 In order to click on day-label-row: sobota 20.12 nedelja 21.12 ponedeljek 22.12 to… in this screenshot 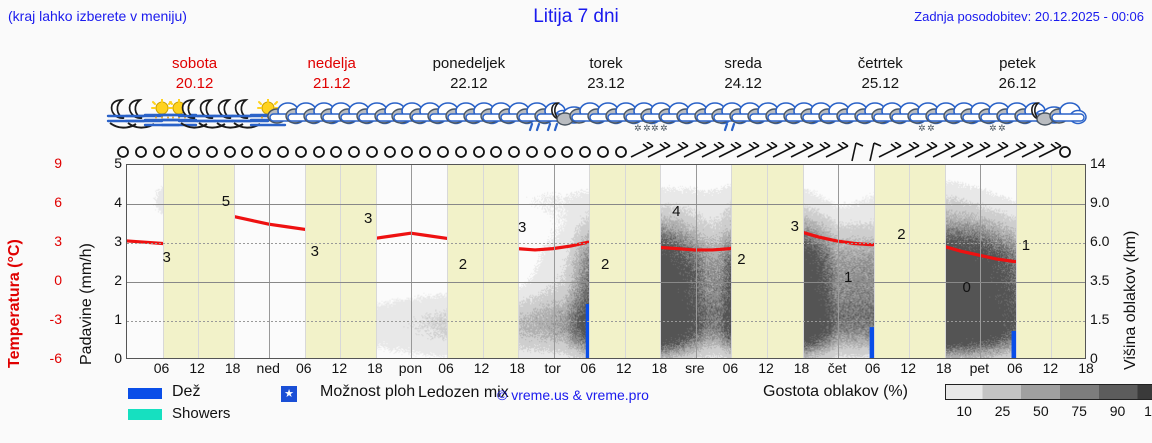, I will do `click(606, 75)`.